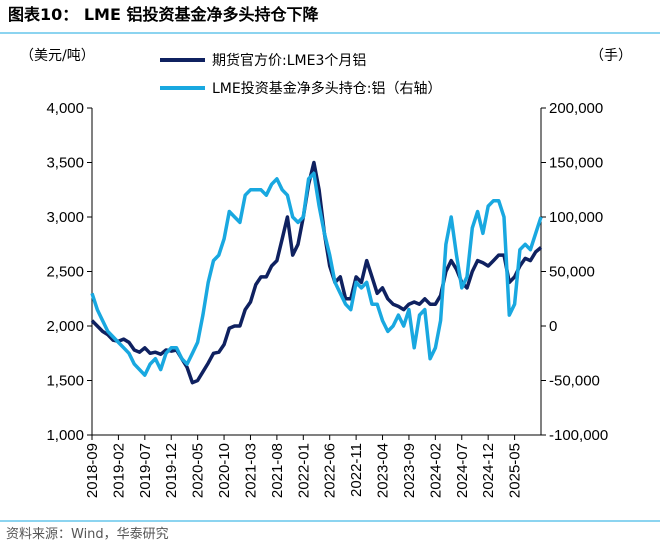  What do you see at coordinates (57, 56) in the screenshot?
I see `y-axis-label: （美元/吨）` at bounding box center [57, 56].